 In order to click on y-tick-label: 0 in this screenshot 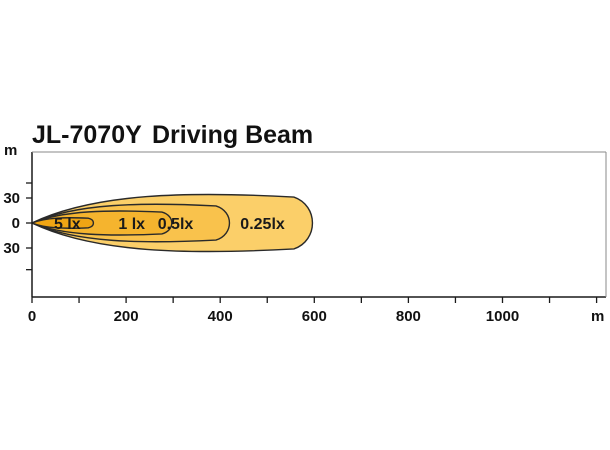, I will do `click(16, 223)`.